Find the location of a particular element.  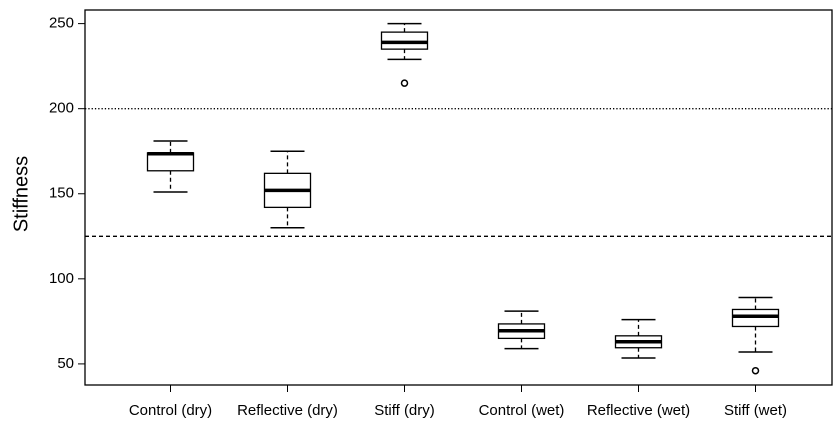

x-tick-label: Reflective (wet) is located at coordinates (638, 410).